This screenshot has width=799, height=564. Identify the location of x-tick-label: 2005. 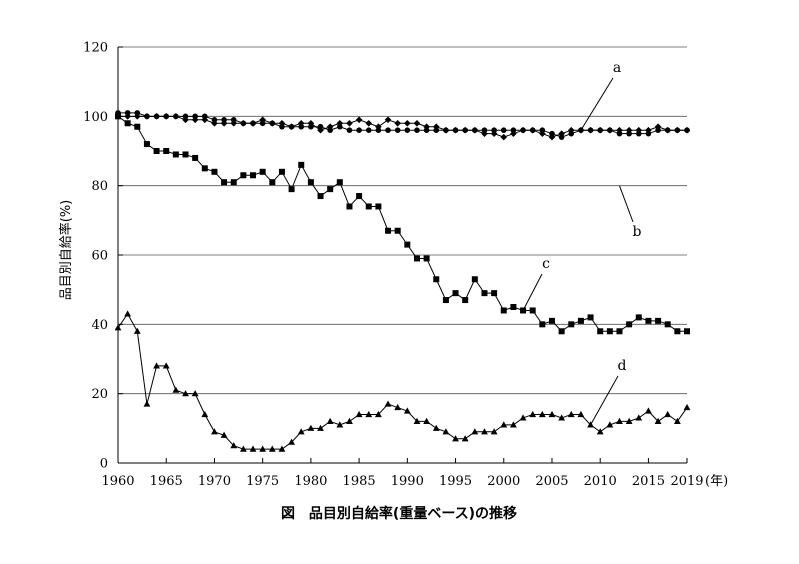
(551, 481).